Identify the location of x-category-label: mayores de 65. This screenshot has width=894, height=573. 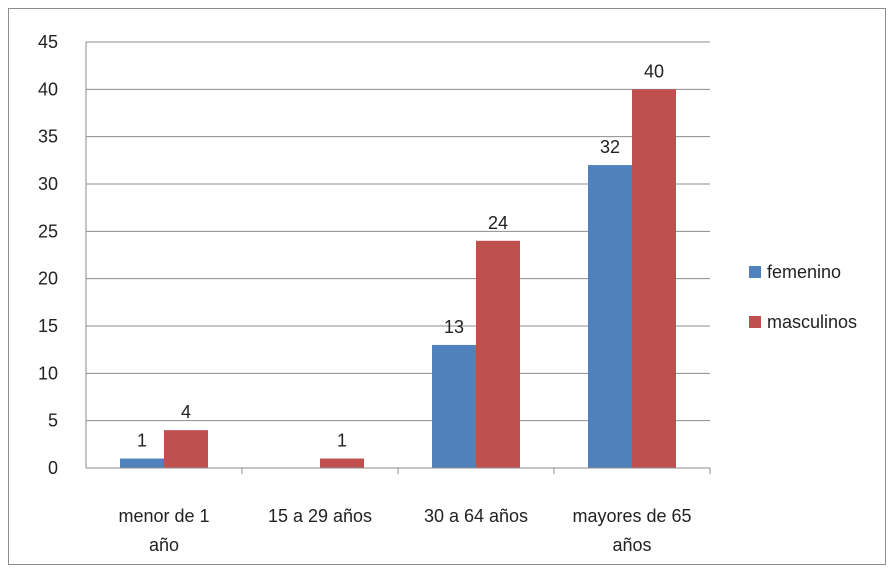
(631, 516).